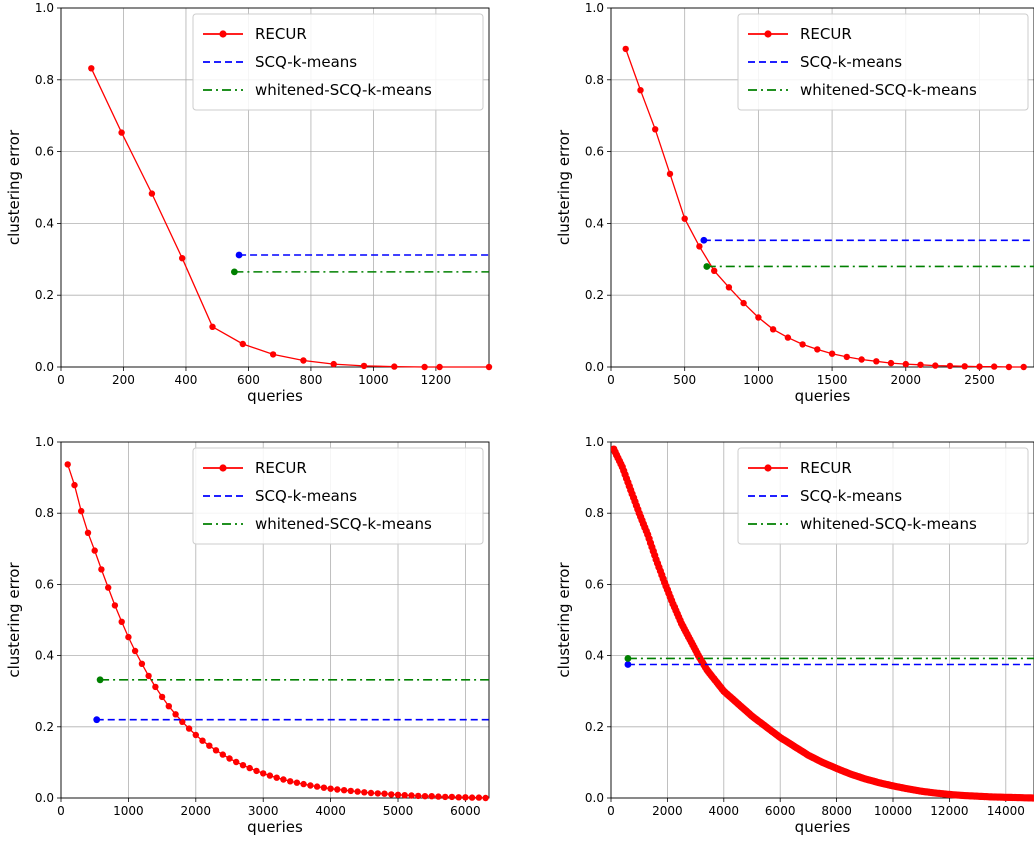  I want to click on legend-marker, so click(223, 468).